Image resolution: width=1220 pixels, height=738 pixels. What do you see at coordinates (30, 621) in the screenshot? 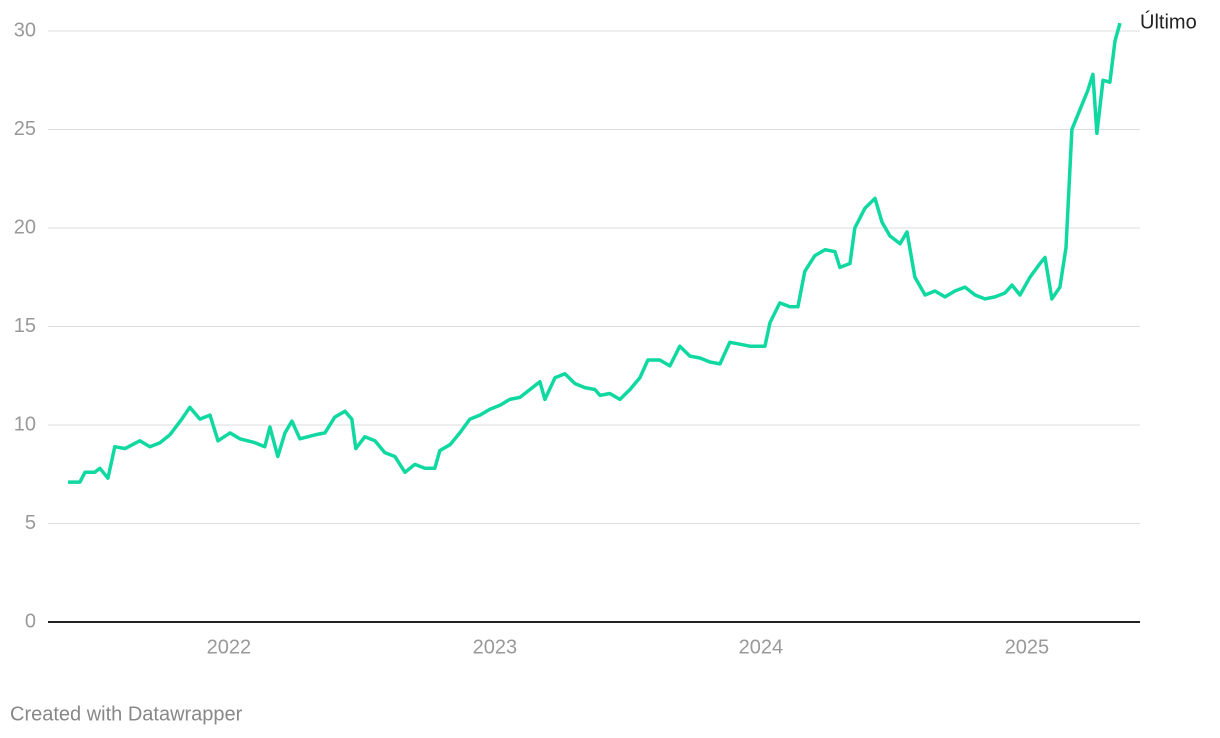
I see `y-tick-label: 0` at bounding box center [30, 621].